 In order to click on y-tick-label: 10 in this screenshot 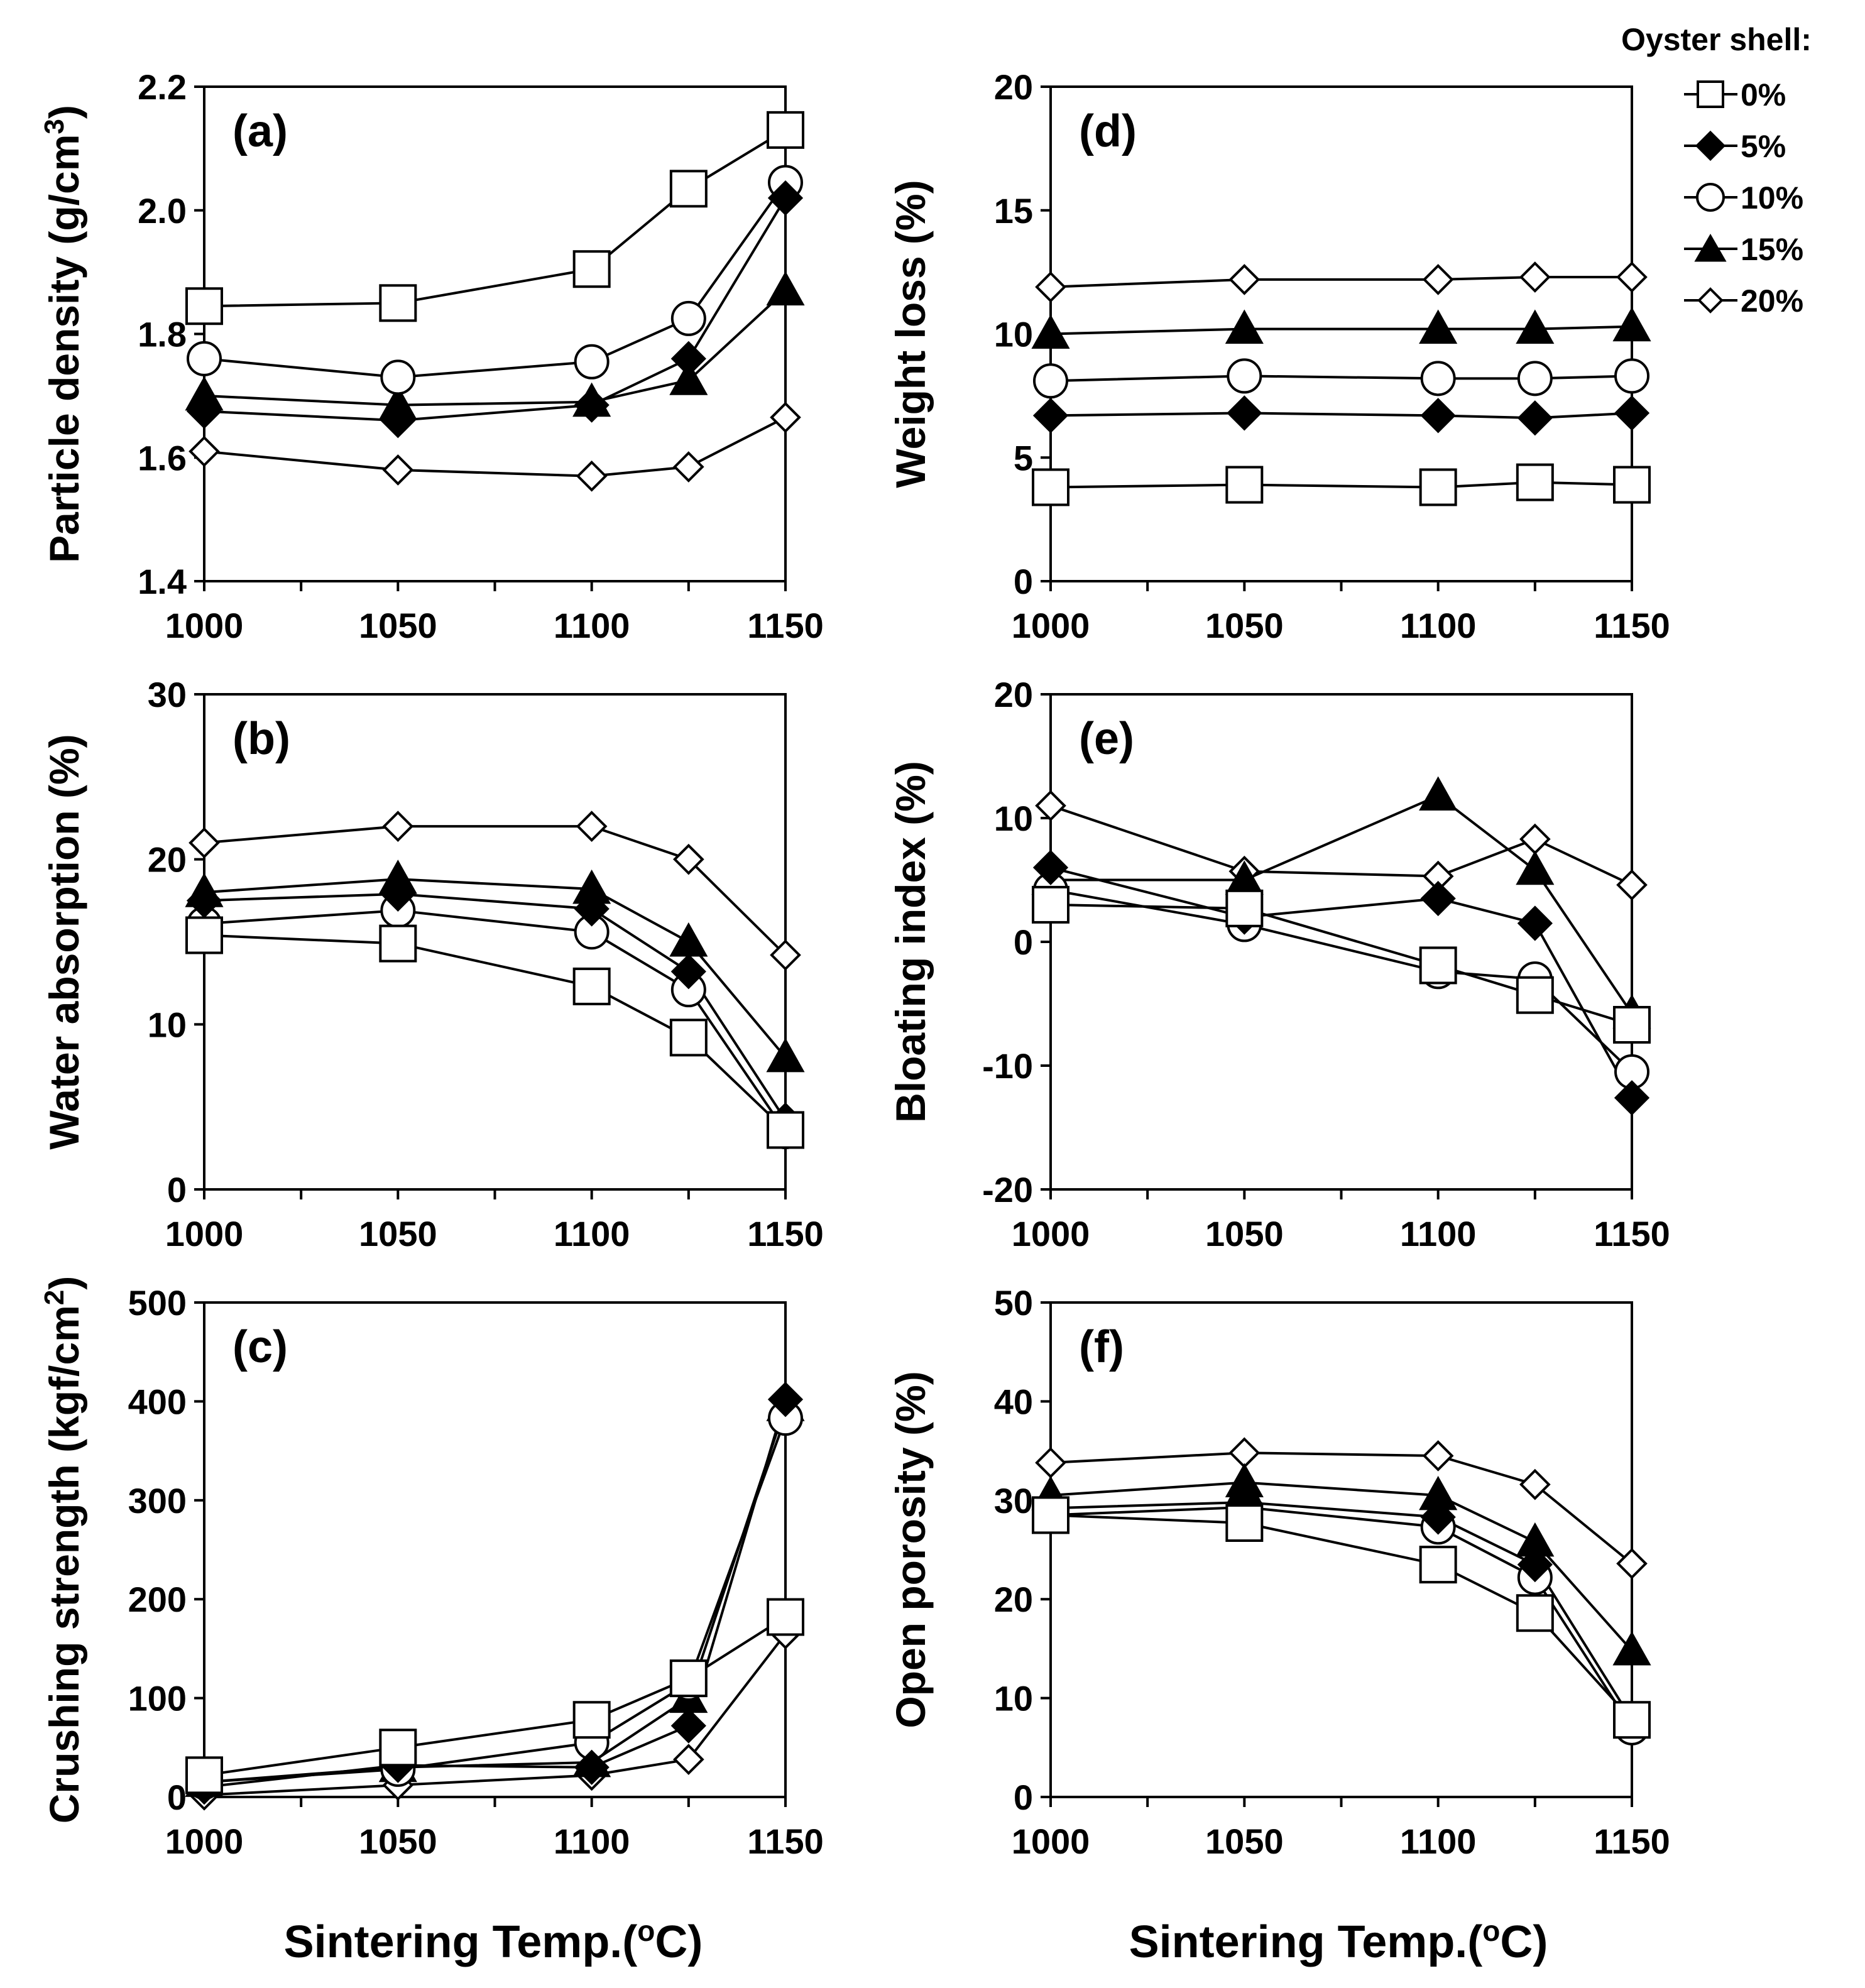, I will do `click(1013, 818)`.